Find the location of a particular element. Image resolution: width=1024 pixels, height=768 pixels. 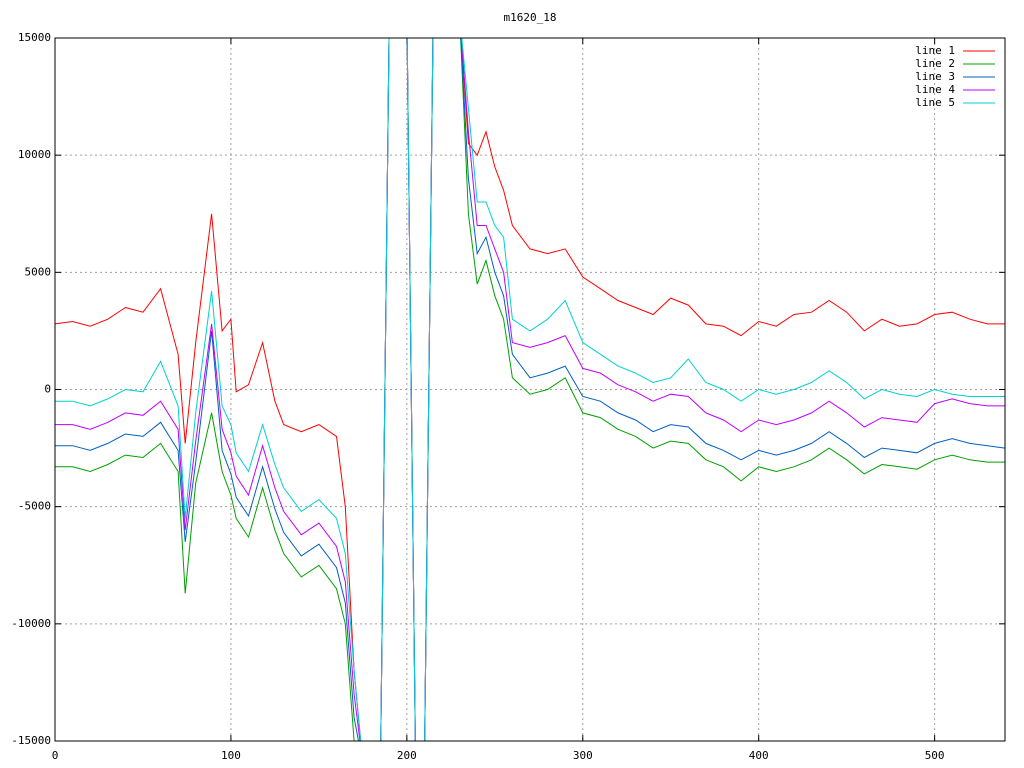

y-tick-label: -15000 is located at coordinates (31, 740).